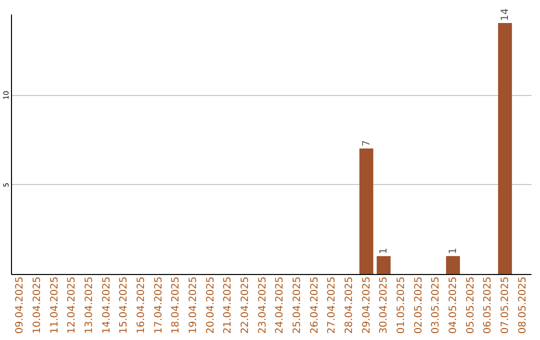 The width and height of the screenshot is (540, 340). What do you see at coordinates (349, 305) in the screenshot?
I see `x-tick-label: 28.04.2025` at bounding box center [349, 305].